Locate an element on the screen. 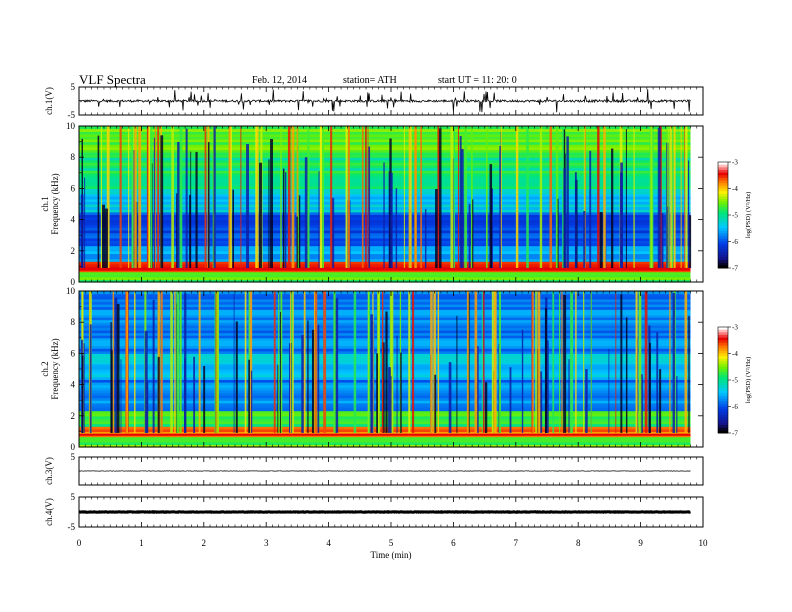 The height and width of the screenshot is (612, 792). y-axis-label: ch.3(V) is located at coordinates (49, 471).